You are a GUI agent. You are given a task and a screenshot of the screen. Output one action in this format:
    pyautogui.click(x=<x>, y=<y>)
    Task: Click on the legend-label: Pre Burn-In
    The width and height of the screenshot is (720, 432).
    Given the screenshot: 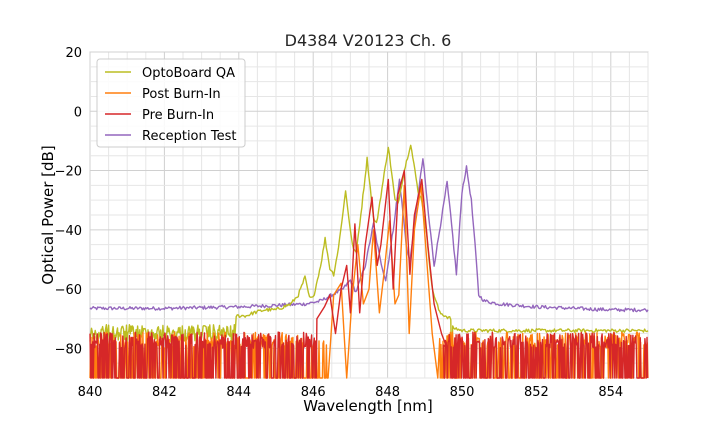 What is the action you would take?
    pyautogui.click(x=178, y=115)
    